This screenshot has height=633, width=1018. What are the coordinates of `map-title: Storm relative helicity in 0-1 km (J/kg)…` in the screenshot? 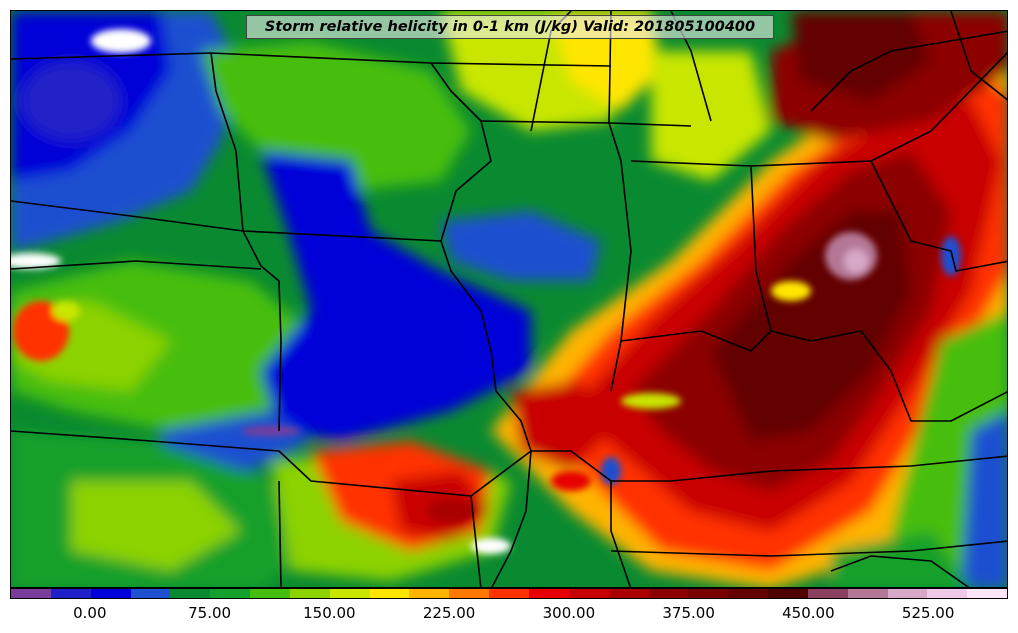 It's located at (510, 27).